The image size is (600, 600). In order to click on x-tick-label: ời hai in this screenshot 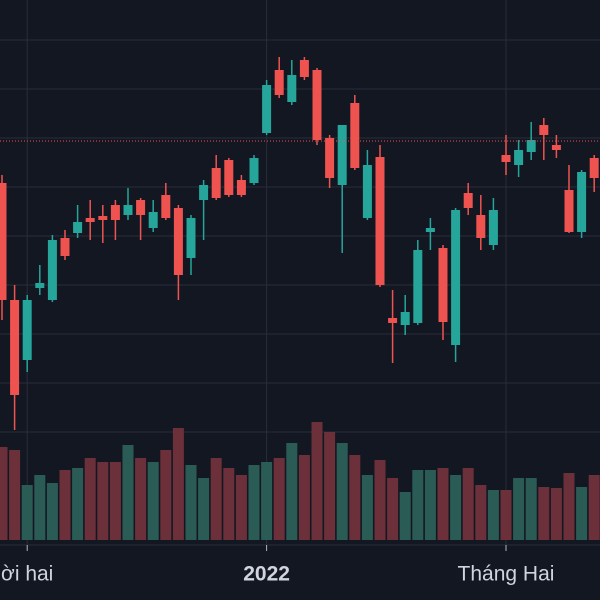, I will do `click(27, 574)`.